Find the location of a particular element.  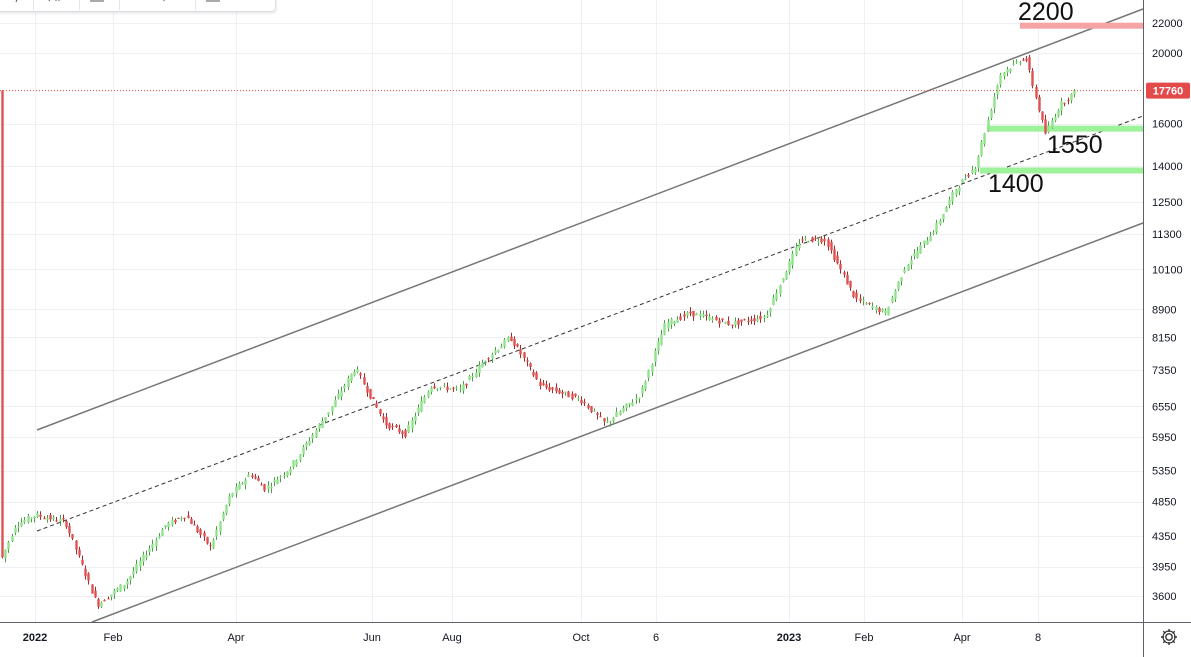

text-tool-icon is located at coordinates (213, 1).